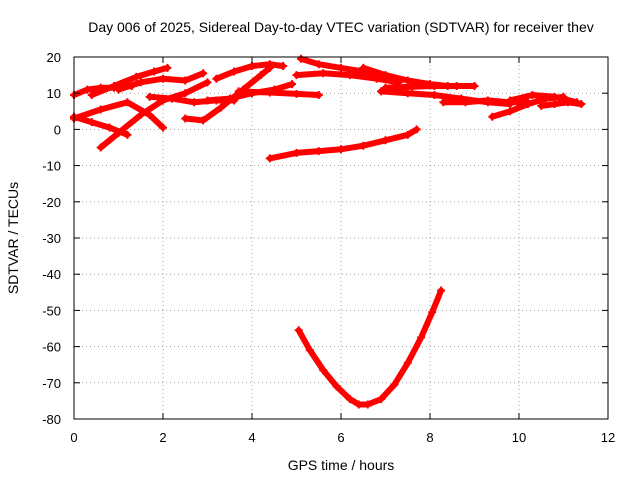 The image size is (640, 480). Describe the element at coordinates (51, 238) in the screenshot. I see `y-tick-label: -30` at that location.